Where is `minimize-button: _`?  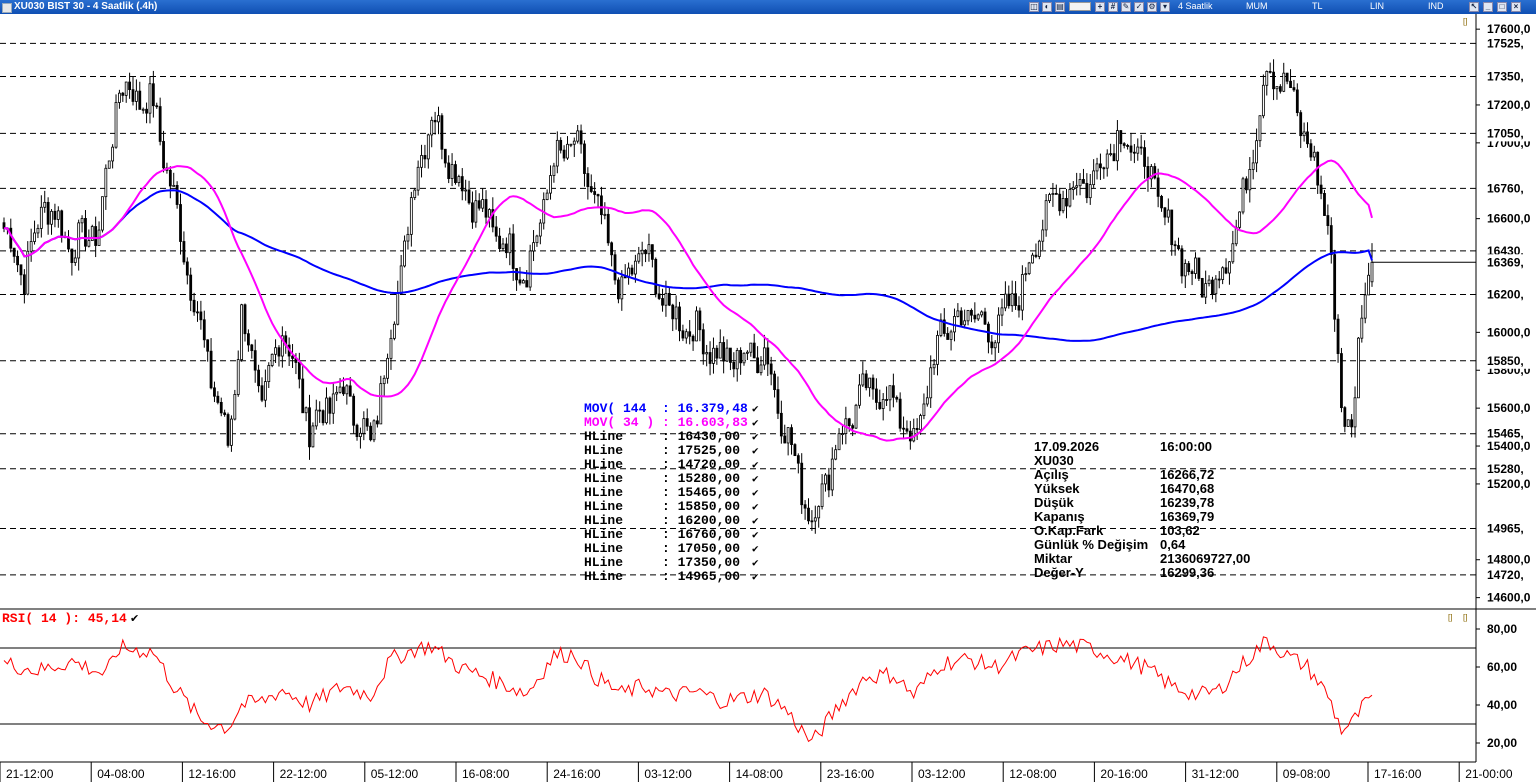 minimize-button: _ is located at coordinates (1488, 7).